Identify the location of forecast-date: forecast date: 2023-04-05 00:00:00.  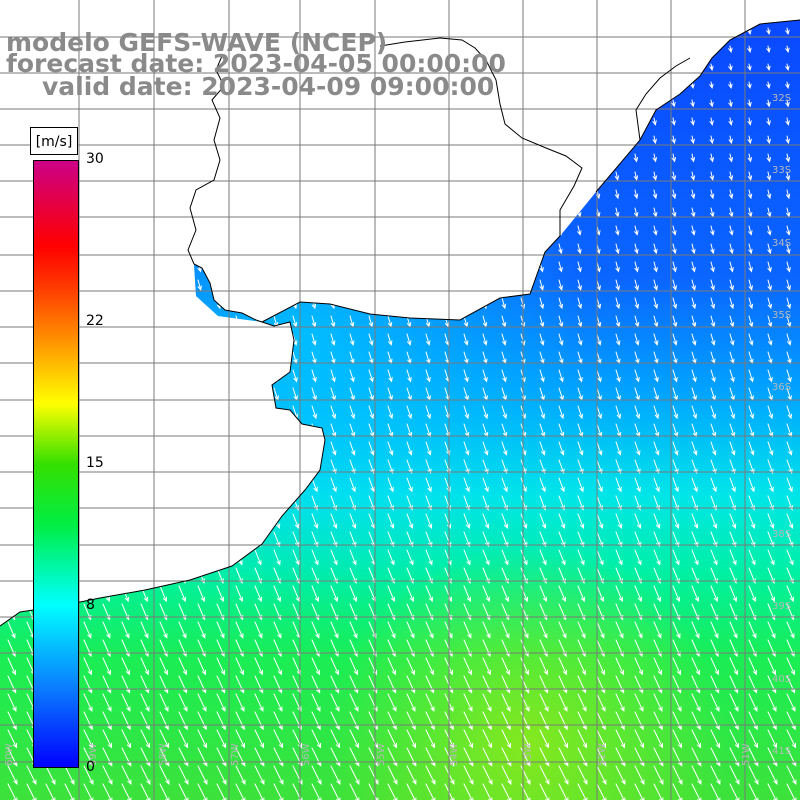
(256, 63).